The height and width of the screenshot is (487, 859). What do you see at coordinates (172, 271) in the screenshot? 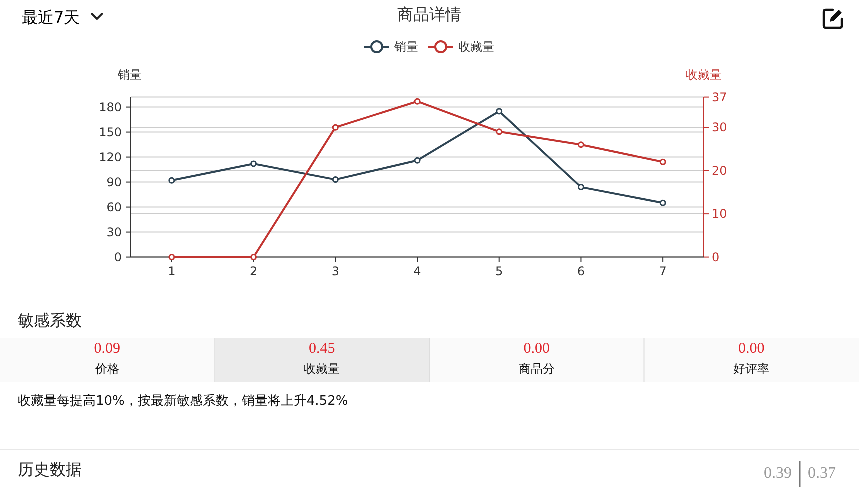
I see `x-tick-label: 1` at bounding box center [172, 271].